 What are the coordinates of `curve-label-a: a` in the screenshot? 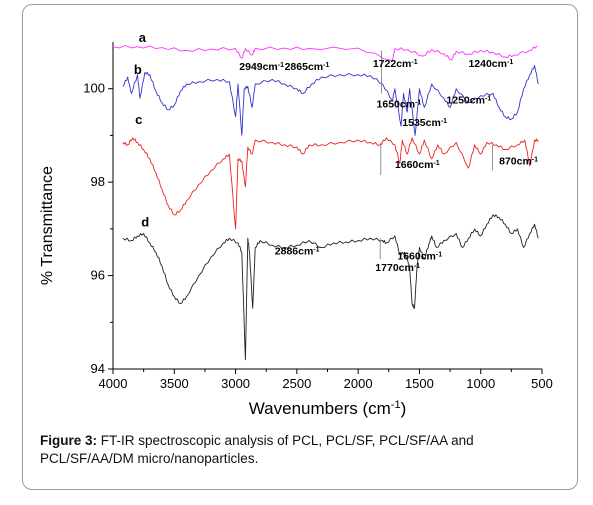 It's located at (143, 37).